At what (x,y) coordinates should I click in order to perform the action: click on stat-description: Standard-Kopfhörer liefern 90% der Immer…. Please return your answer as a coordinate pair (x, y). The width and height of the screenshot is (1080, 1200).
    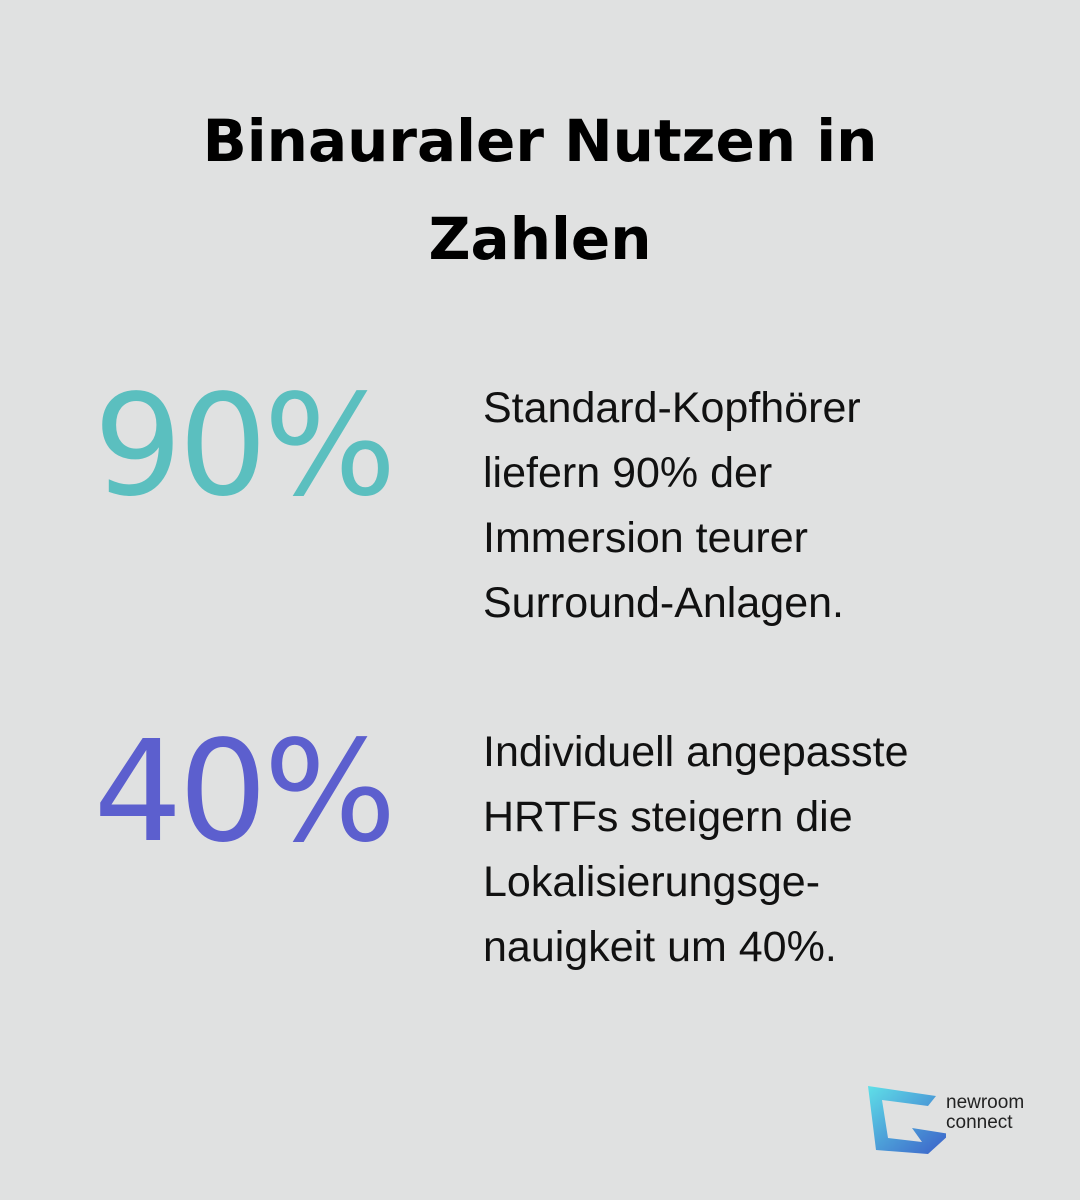
    Looking at the image, I should click on (672, 506).